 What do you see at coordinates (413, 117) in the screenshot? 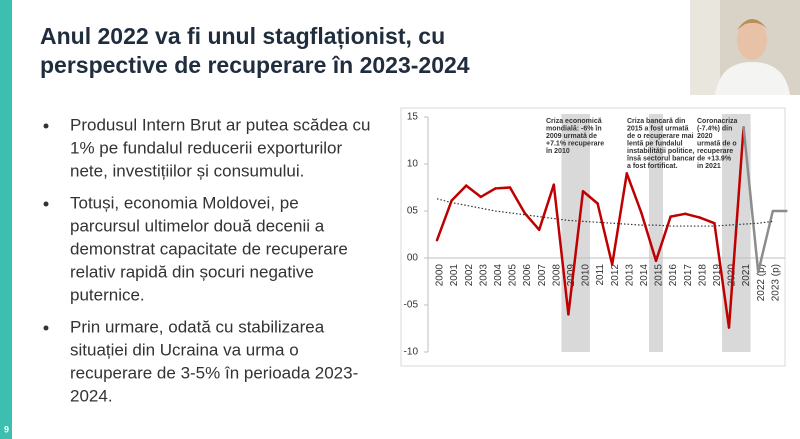
I see `y-tick-label: 15` at bounding box center [413, 117].